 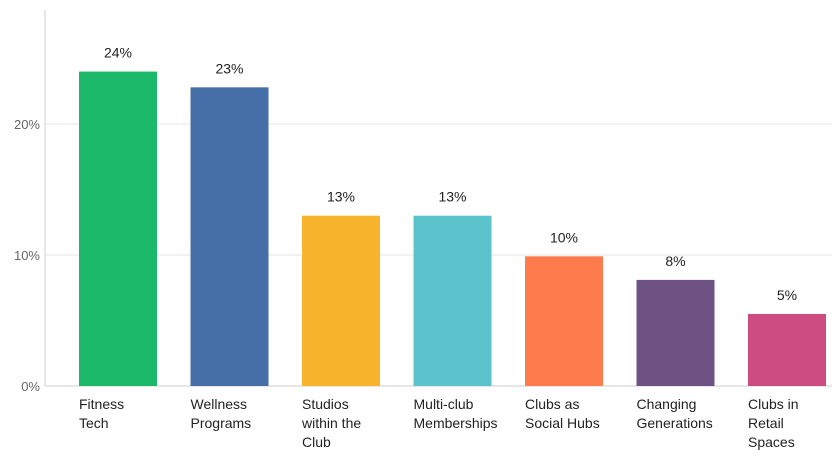 What do you see at coordinates (771, 442) in the screenshot?
I see `x-tick-label-line: Spaces` at bounding box center [771, 442].